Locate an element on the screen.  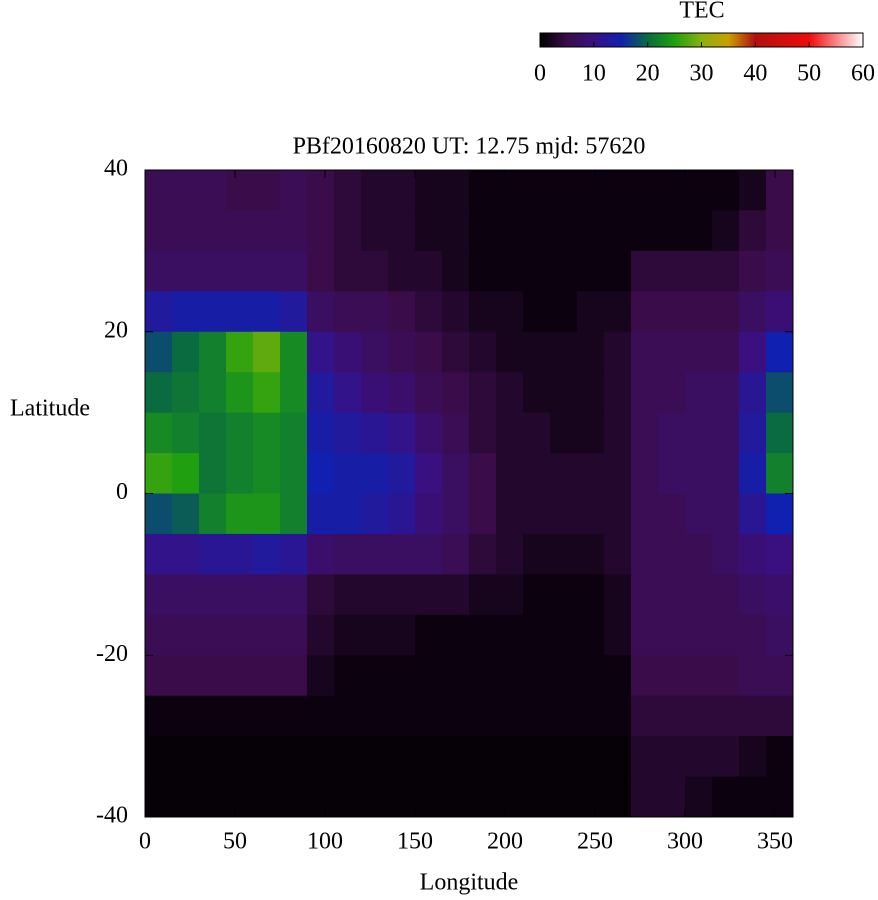
colorbar-tick-label: 0 is located at coordinates (540, 74).